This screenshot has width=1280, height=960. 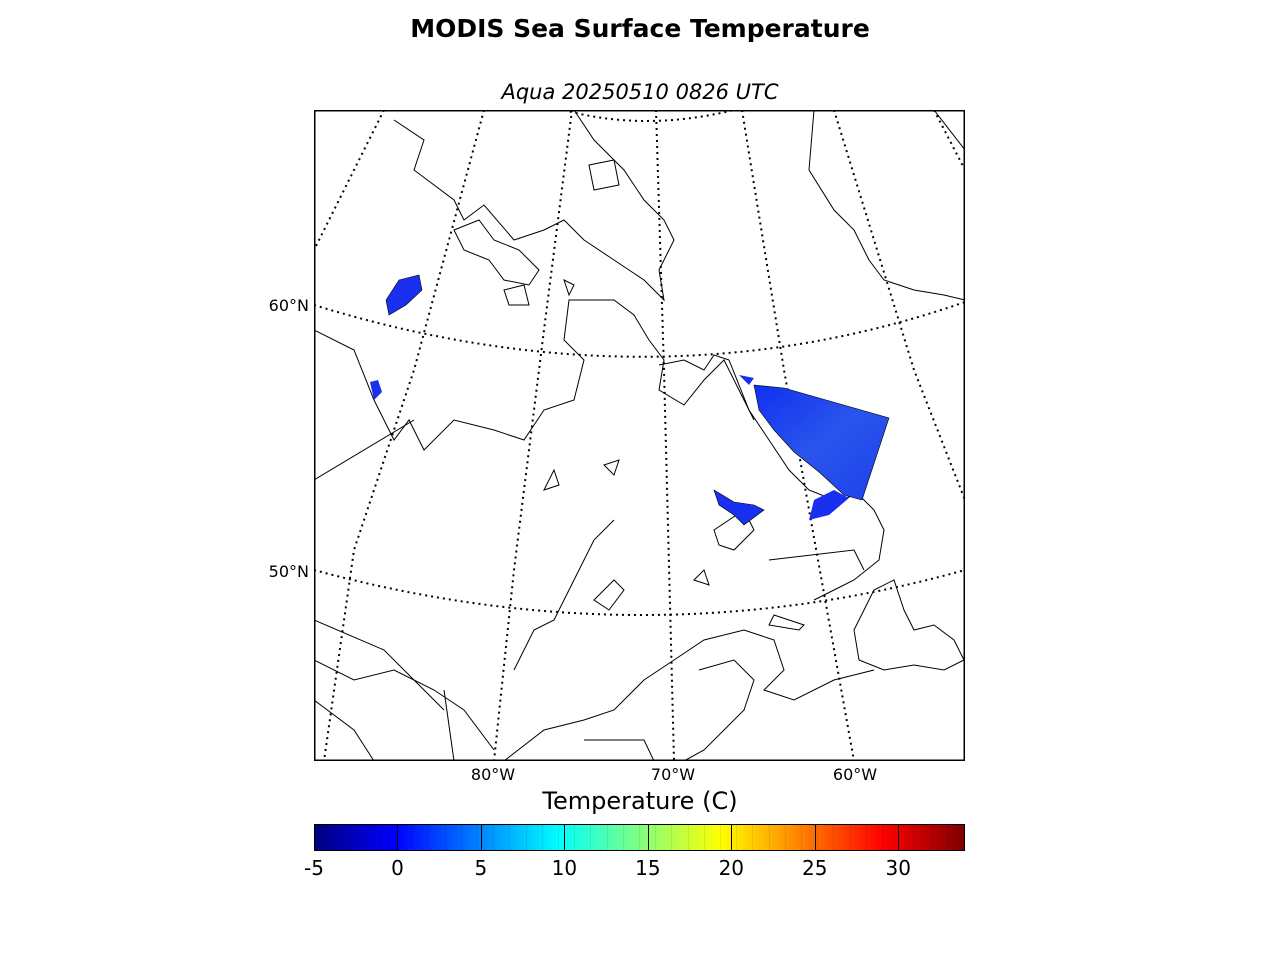 What do you see at coordinates (640, 801) in the screenshot?
I see `colorbar-title: Temperature (C)` at bounding box center [640, 801].